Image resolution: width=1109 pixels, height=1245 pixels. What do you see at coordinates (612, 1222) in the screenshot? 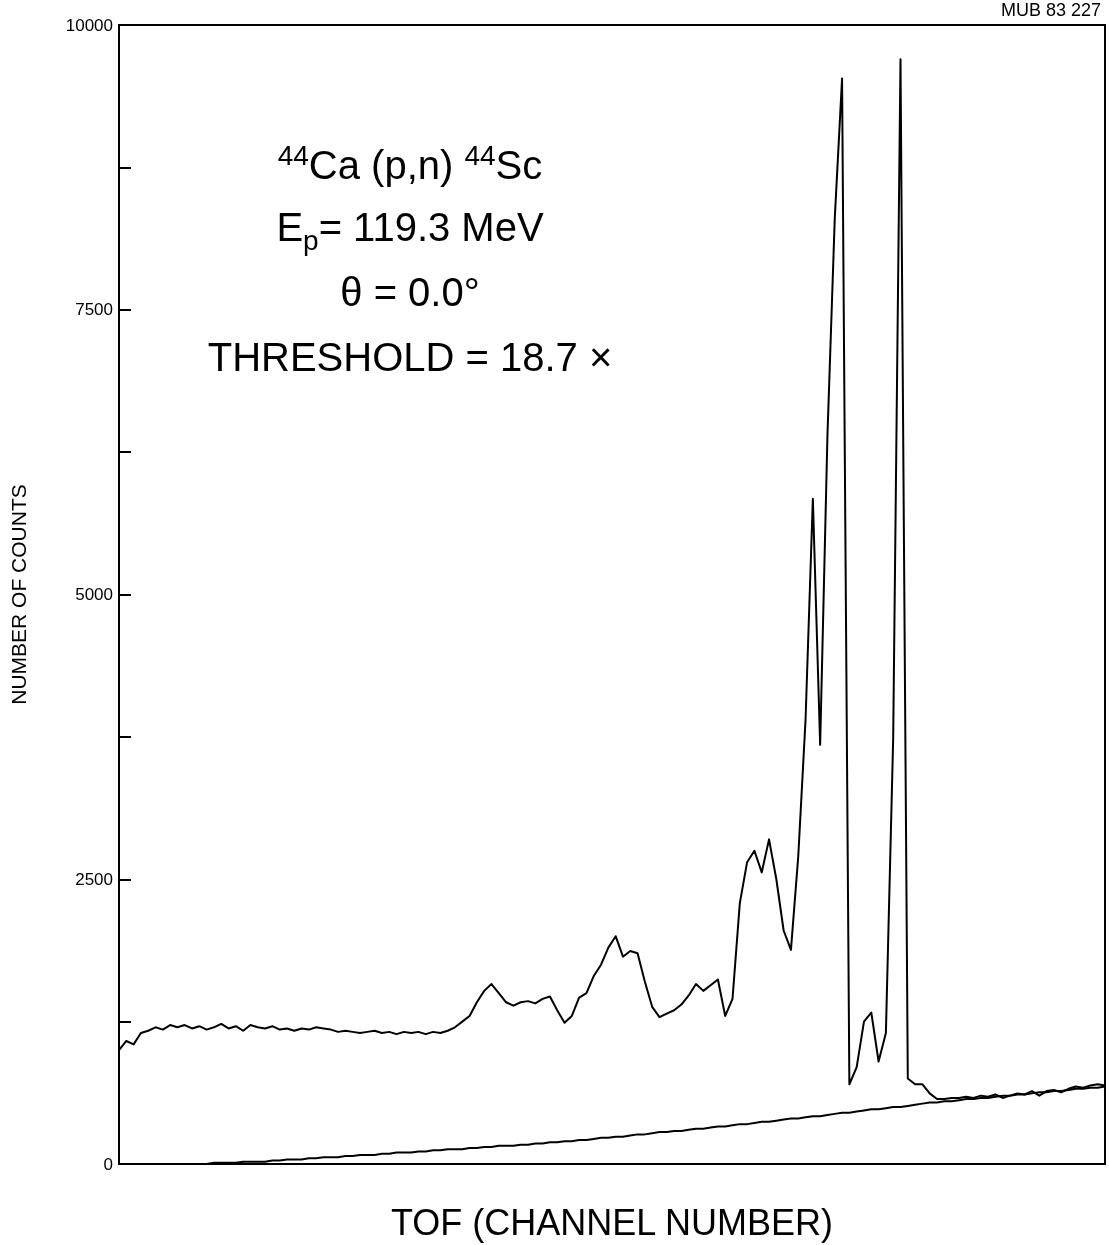
I see `x-axis-title: TOF (CHANNEL NUMBER)` at bounding box center [612, 1222].